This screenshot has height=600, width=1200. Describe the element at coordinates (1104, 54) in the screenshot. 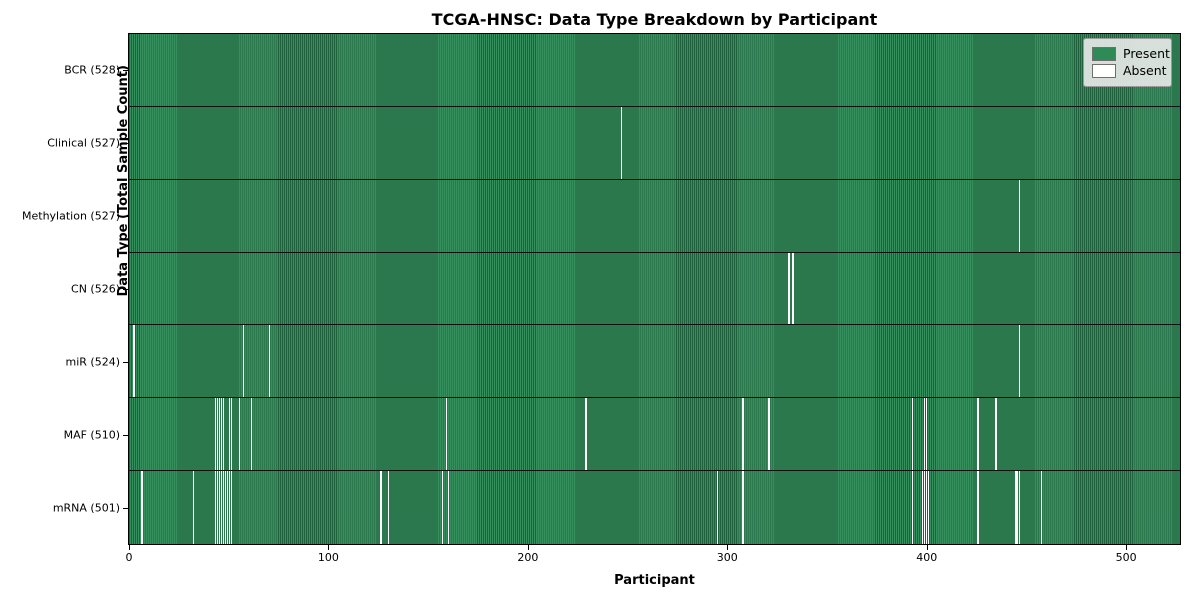

I see `present-swatch` at that location.